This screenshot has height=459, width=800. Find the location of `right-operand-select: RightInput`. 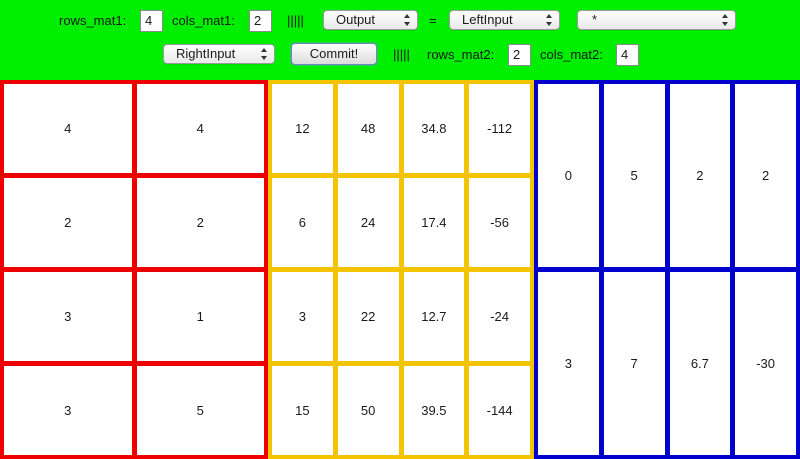

right-operand-select: RightInput is located at coordinates (219, 54).